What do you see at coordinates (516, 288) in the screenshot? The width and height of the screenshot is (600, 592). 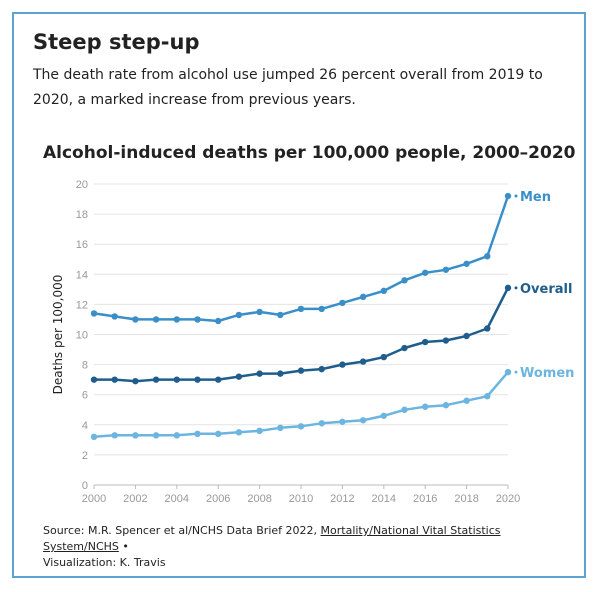 I see `legend-dot-overall` at bounding box center [516, 288].